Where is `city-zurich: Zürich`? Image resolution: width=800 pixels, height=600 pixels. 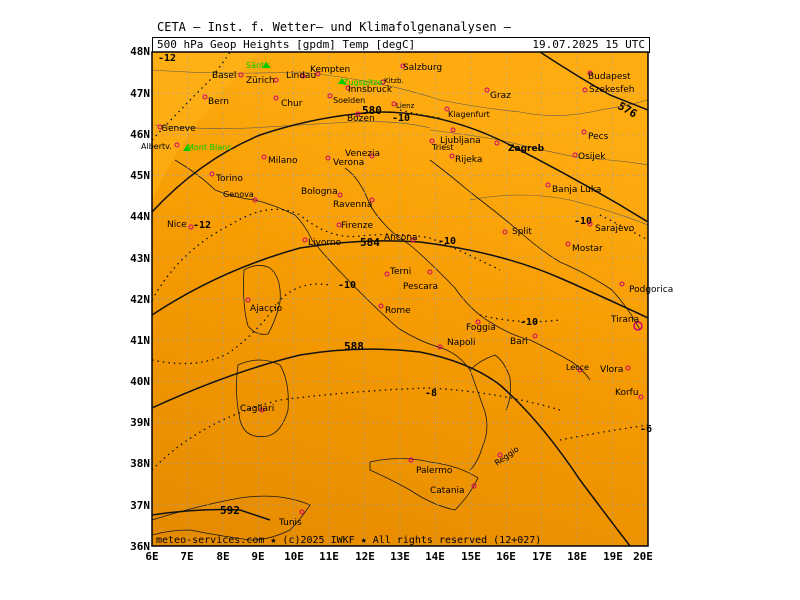 city-zurich: Zürich is located at coordinates (262, 81).